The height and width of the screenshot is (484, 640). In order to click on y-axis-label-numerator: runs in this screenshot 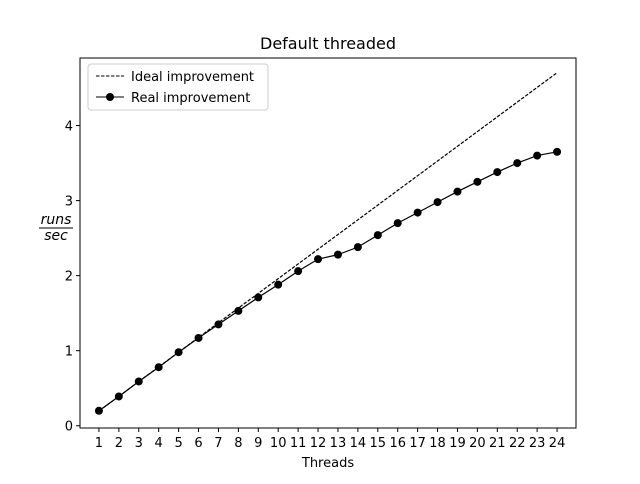, I will do `click(56, 220)`.